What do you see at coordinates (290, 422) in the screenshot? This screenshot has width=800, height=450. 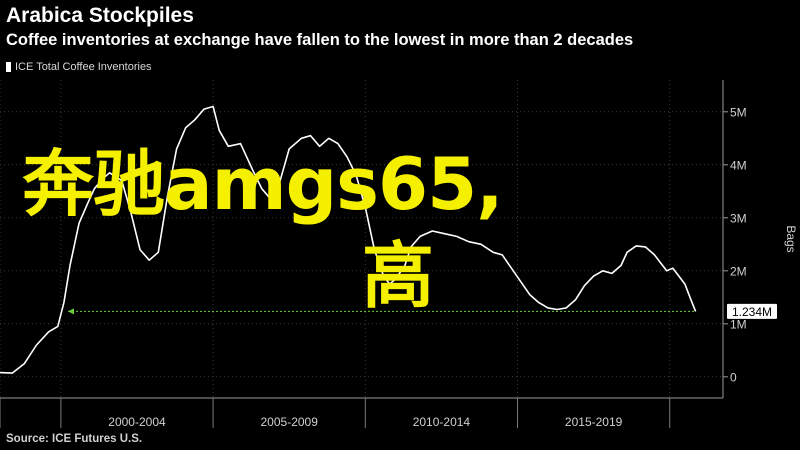 I see `x-category-label: 2005-2009` at bounding box center [290, 422].